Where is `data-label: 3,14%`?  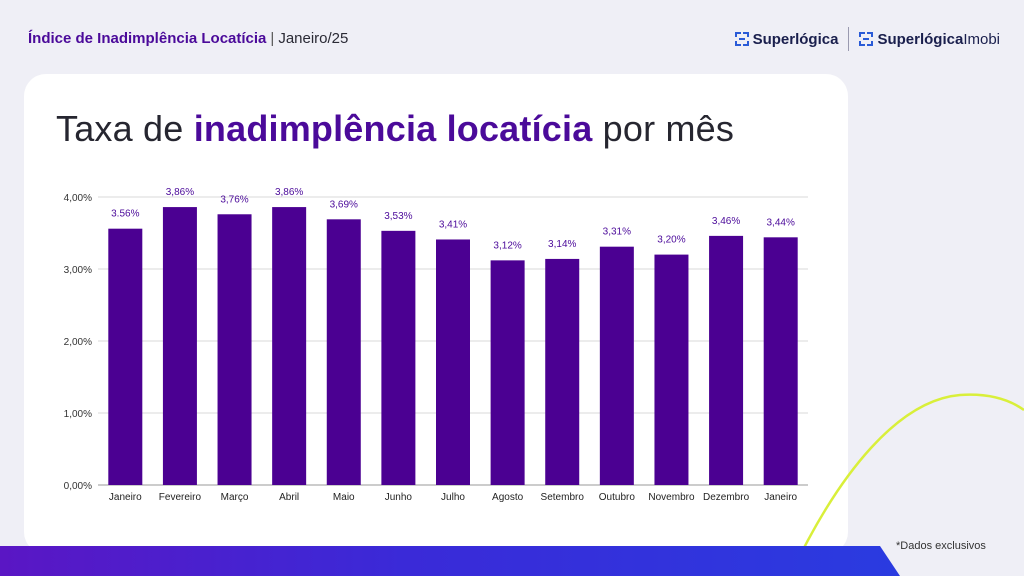
data-label: 3,14% is located at coordinates (562, 244).